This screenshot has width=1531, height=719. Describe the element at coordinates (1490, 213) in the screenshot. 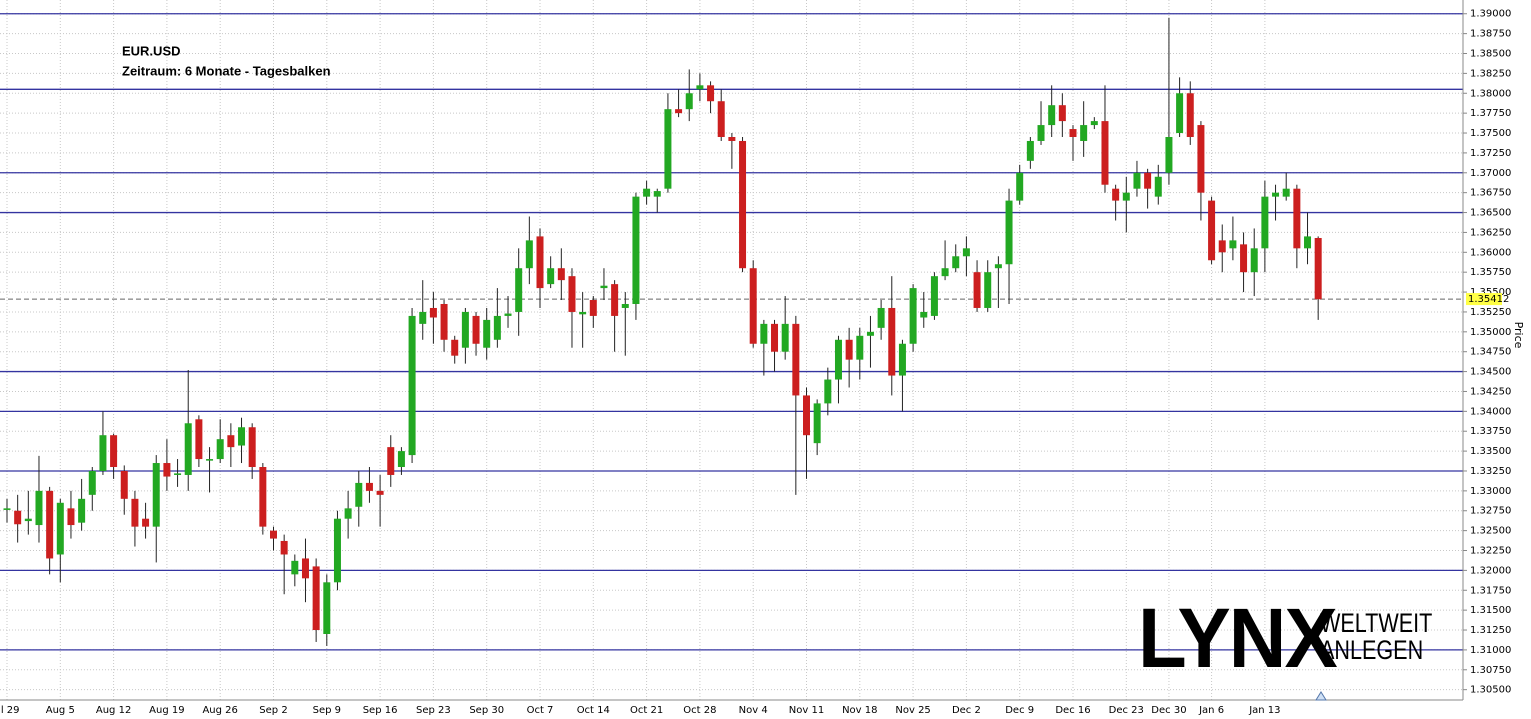

I see `y-tick-label: 1.36500` at that location.